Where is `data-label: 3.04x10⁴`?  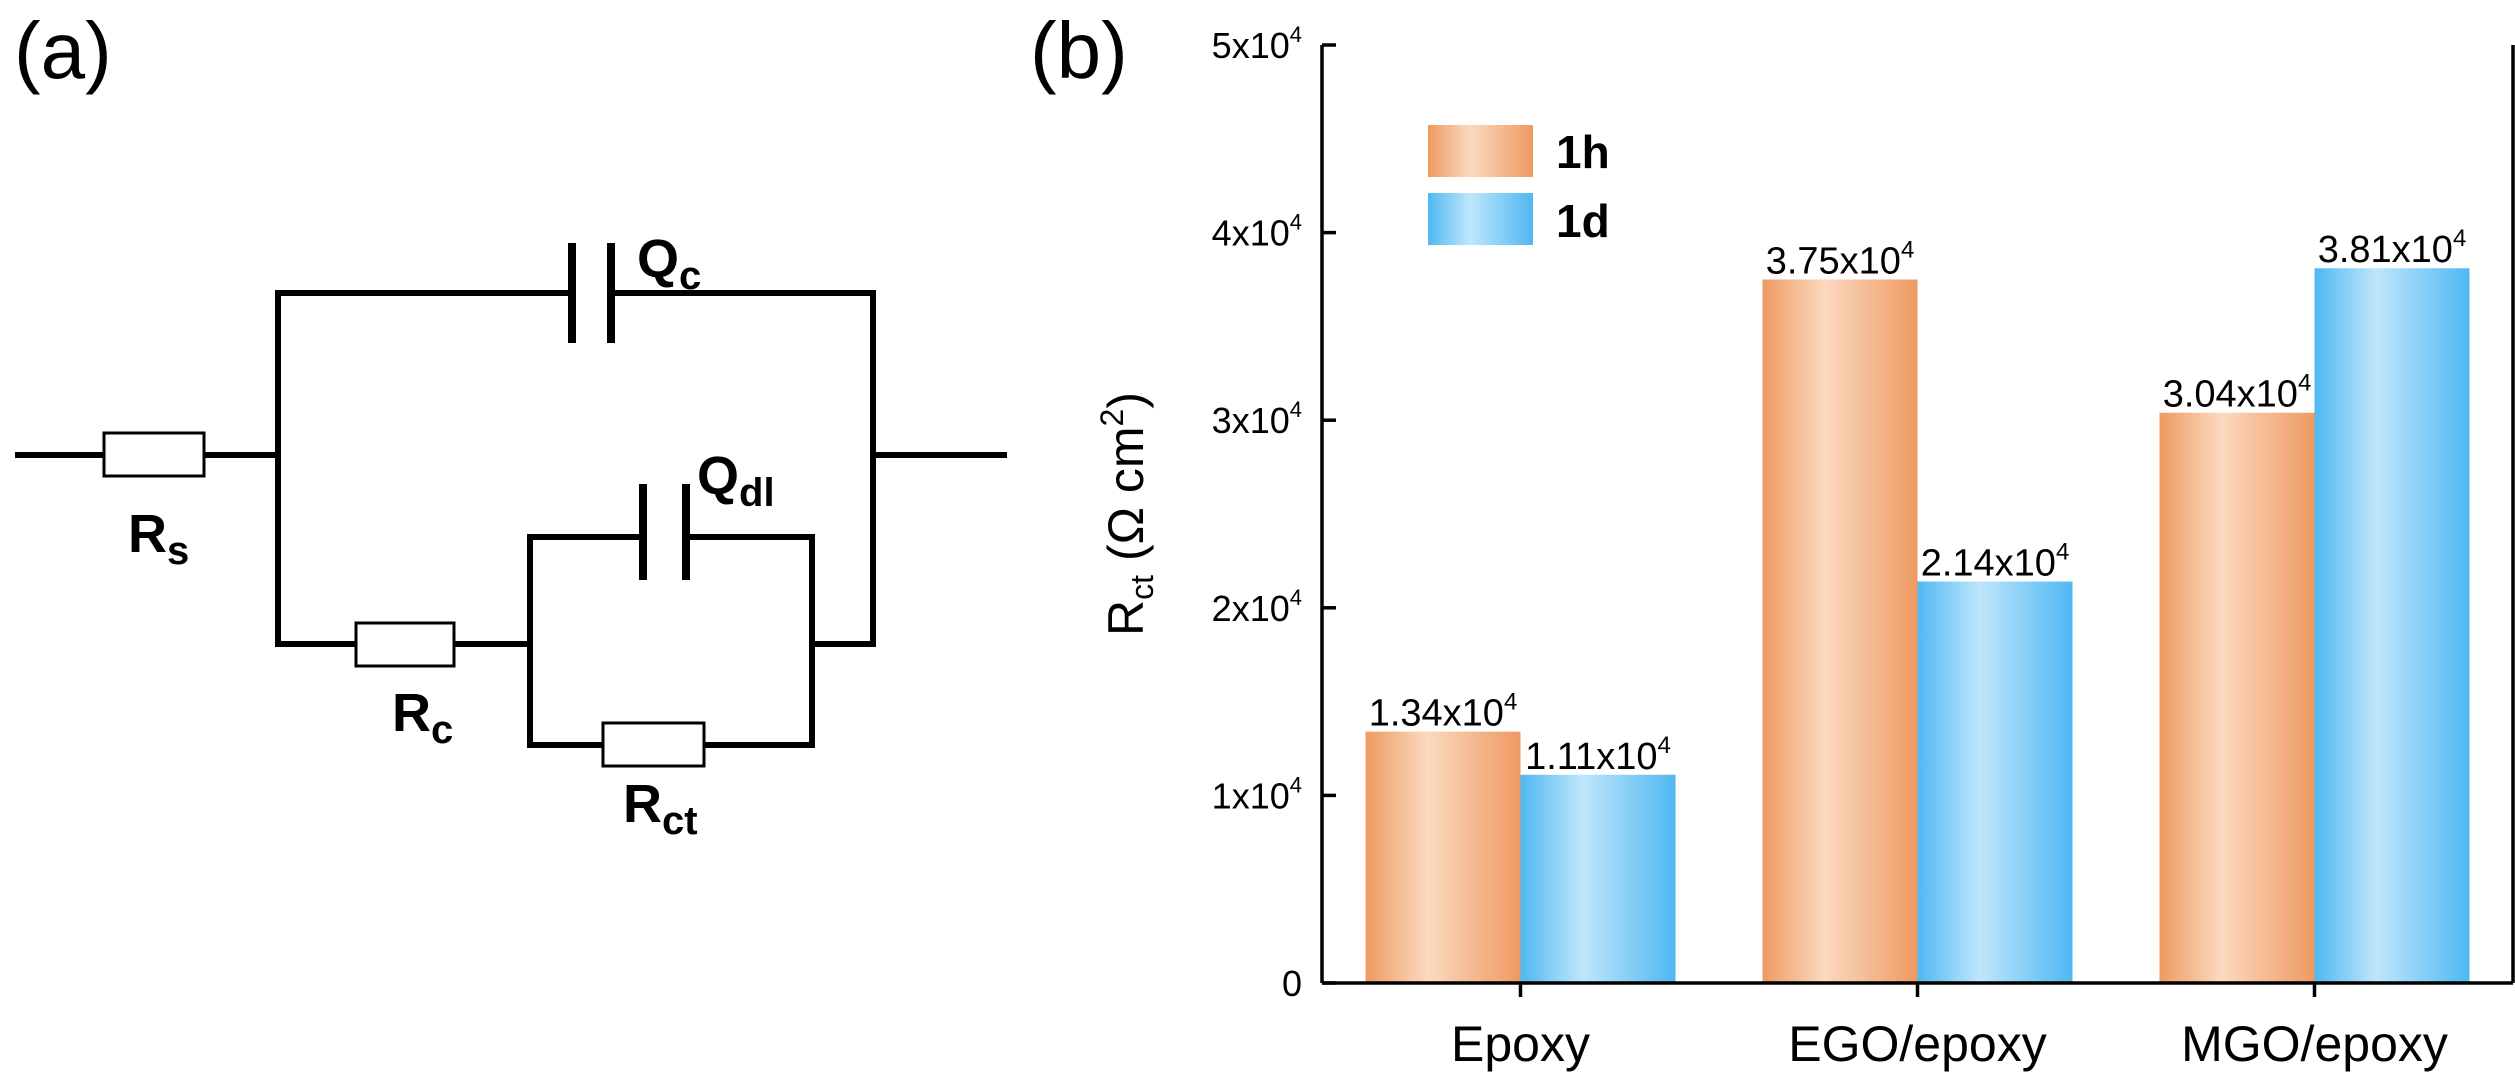
data-label: 3.04x10⁴ is located at coordinates (2237, 393).